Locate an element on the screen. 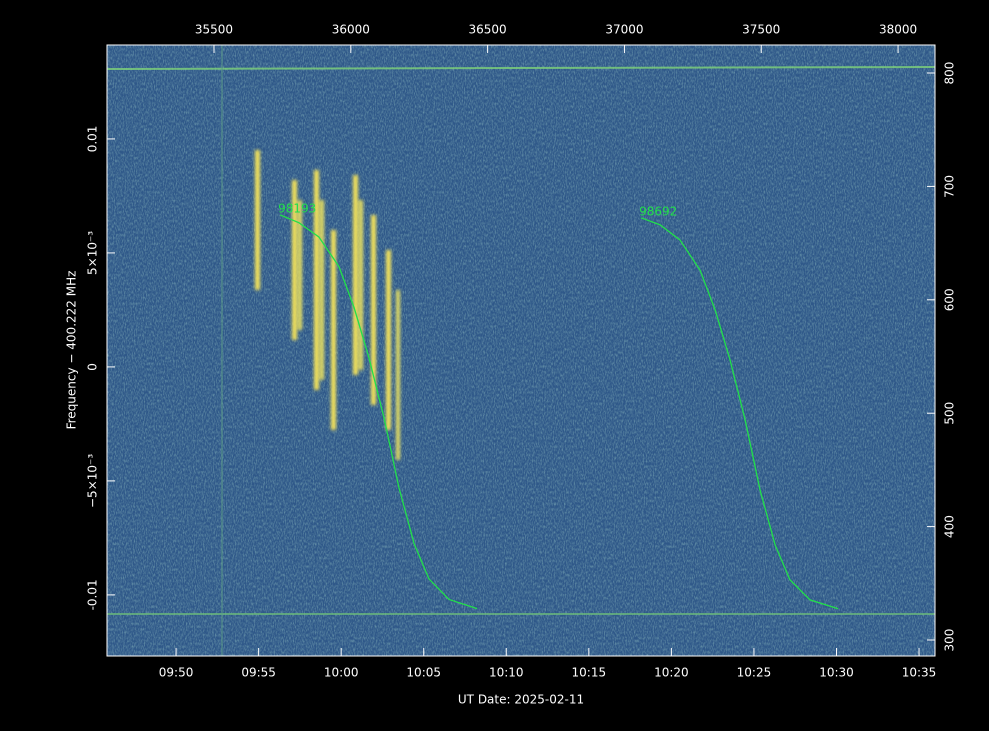 The width and height of the screenshot is (989, 731). x-tick-label: 10:20 is located at coordinates (671, 673).